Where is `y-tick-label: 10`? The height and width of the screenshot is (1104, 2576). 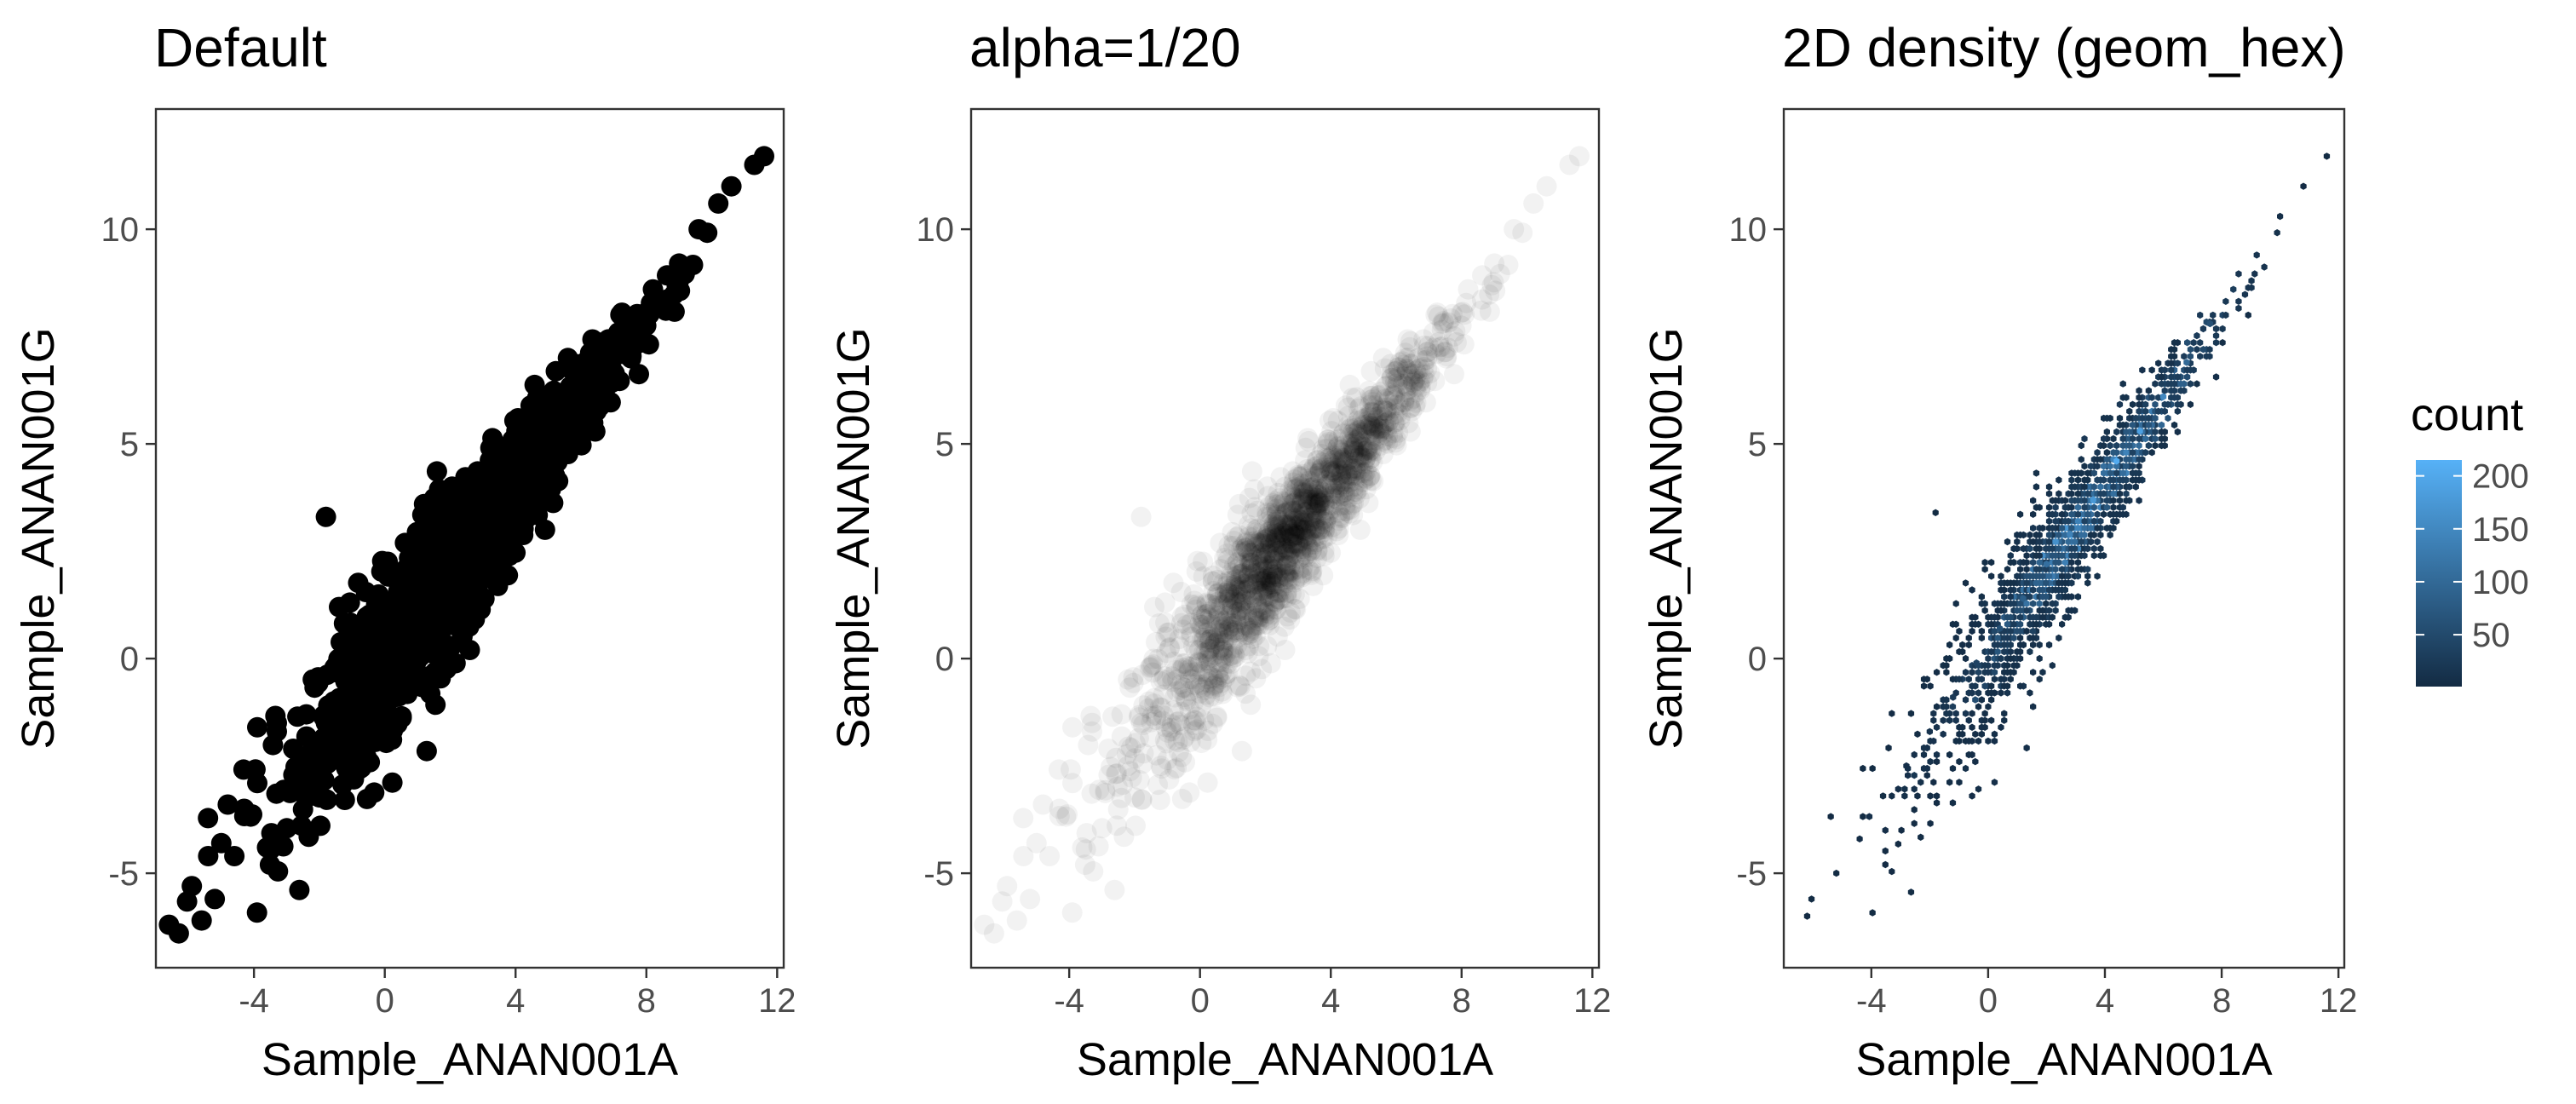
y-tick-label: 10 is located at coordinates (936, 230).